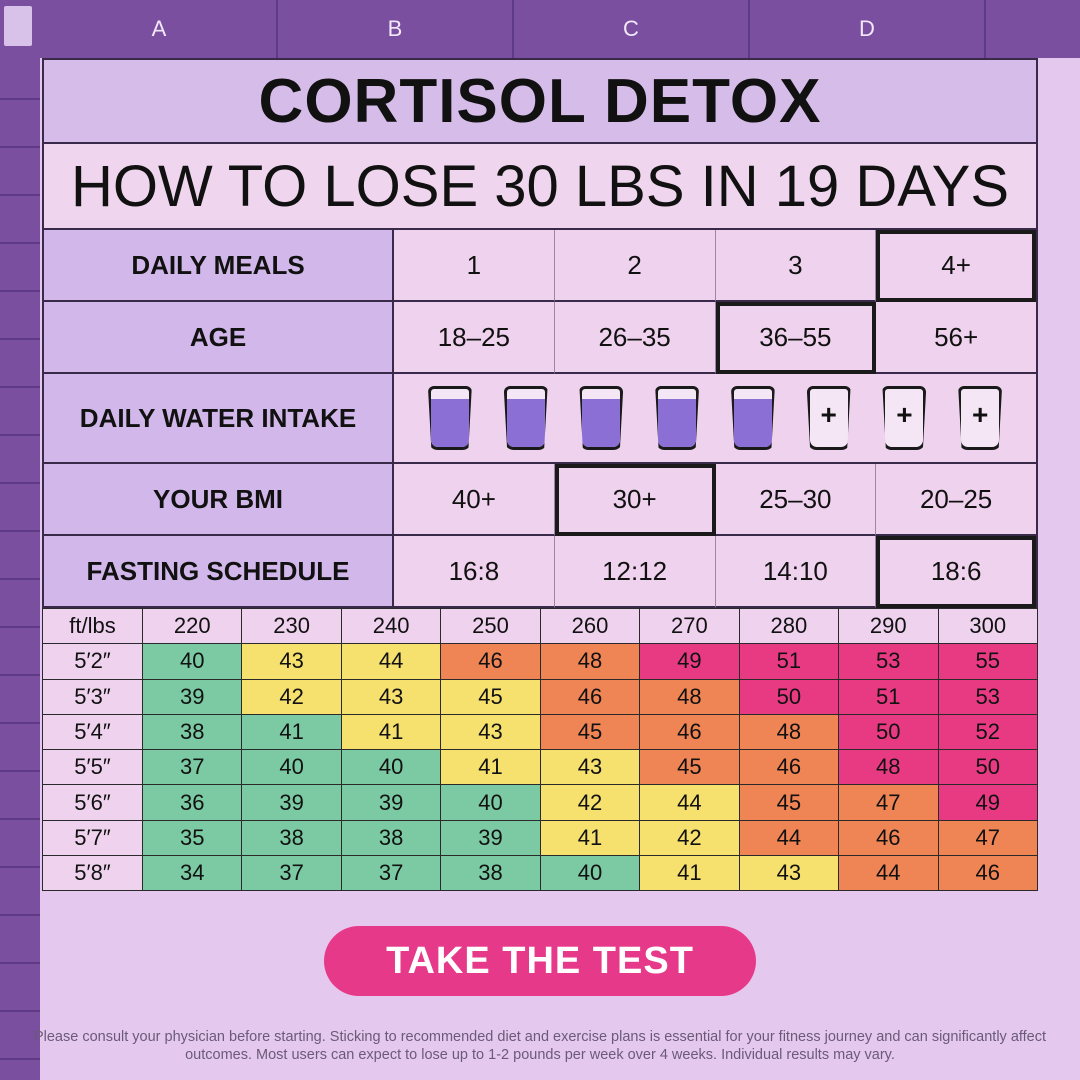  Describe the element at coordinates (474, 338) in the screenshot. I see `option-cell: 18–25` at that location.